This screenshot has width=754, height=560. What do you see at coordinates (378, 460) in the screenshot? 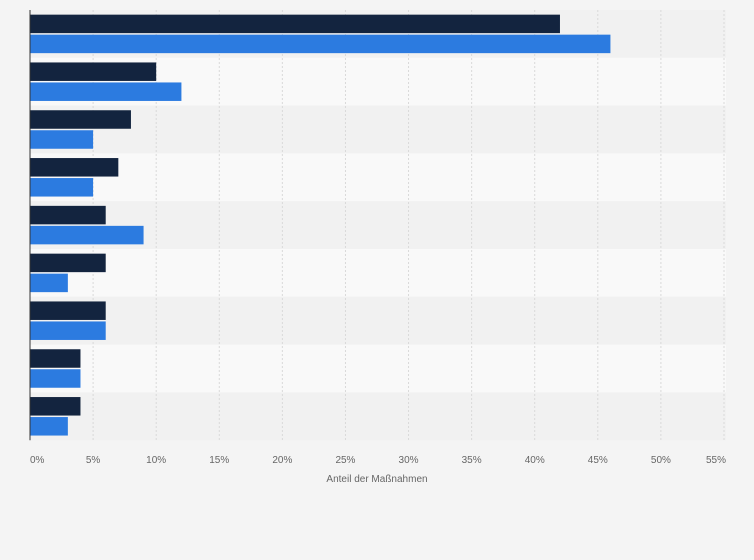
I see `x-axis-ticks: 0% 5% 10% 15% 20% 25% 30% 35% 40% 45% 50% 55%` at bounding box center [378, 460].